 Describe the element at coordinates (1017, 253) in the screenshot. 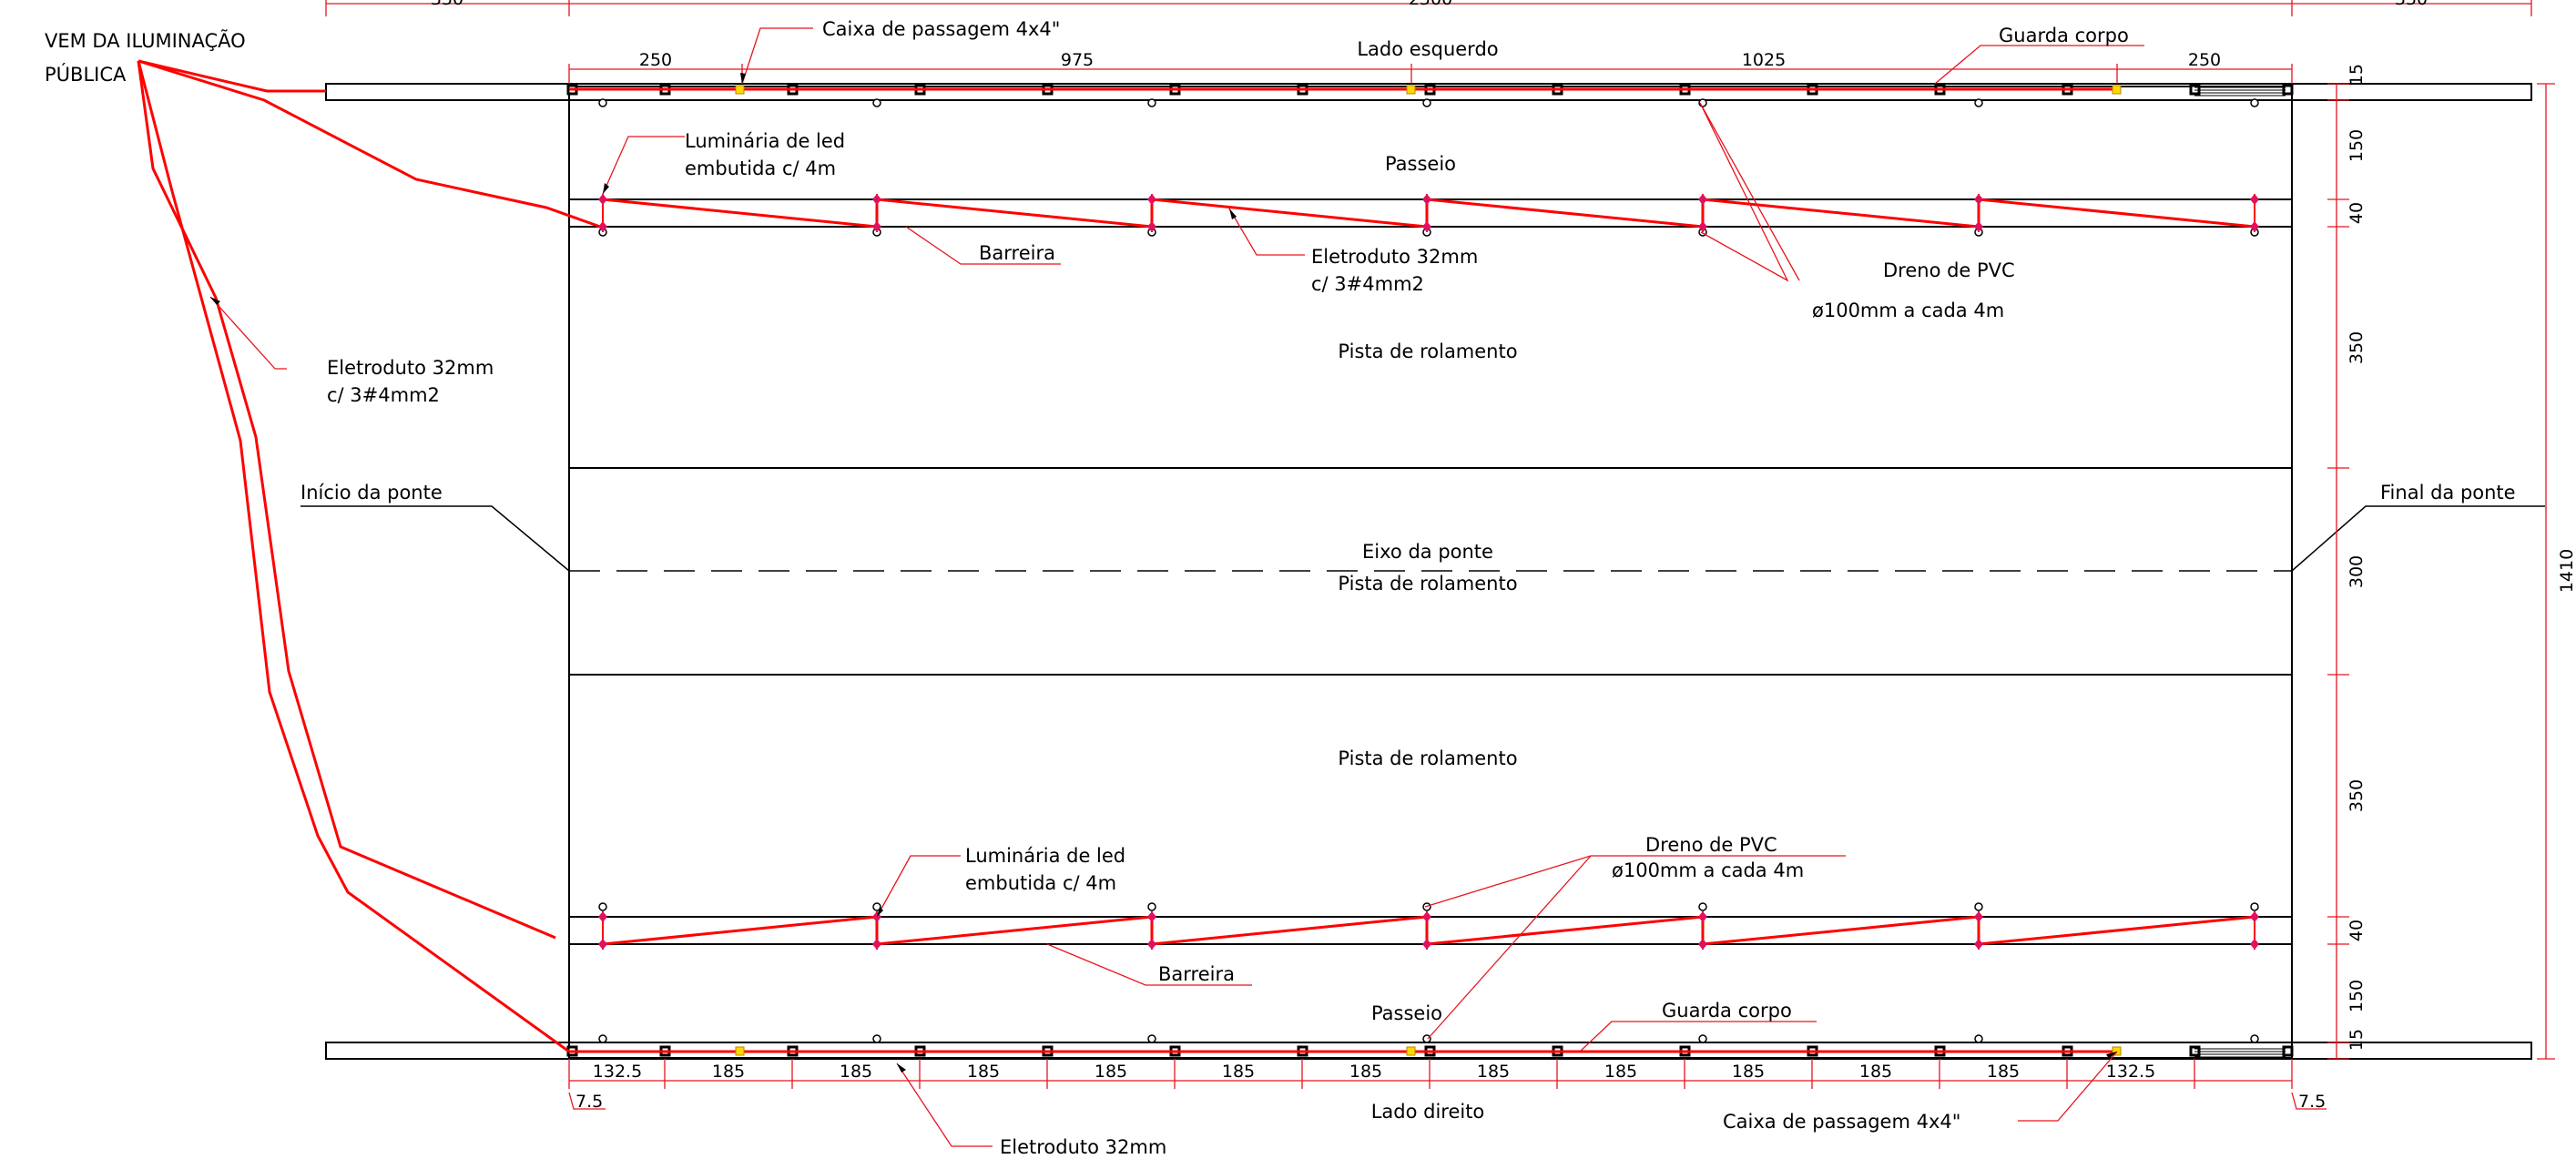

I see `barreira-top-label: Barreira` at that location.